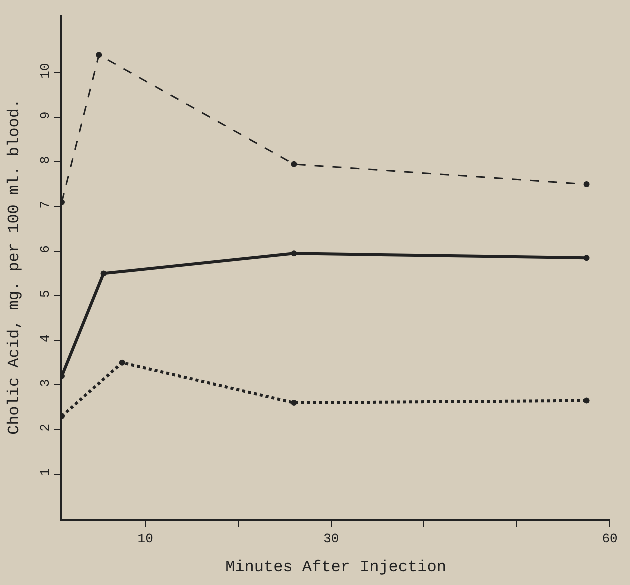 The height and width of the screenshot is (585, 630). What do you see at coordinates (46, 472) in the screenshot?
I see `y-tick-label: 1` at bounding box center [46, 472].